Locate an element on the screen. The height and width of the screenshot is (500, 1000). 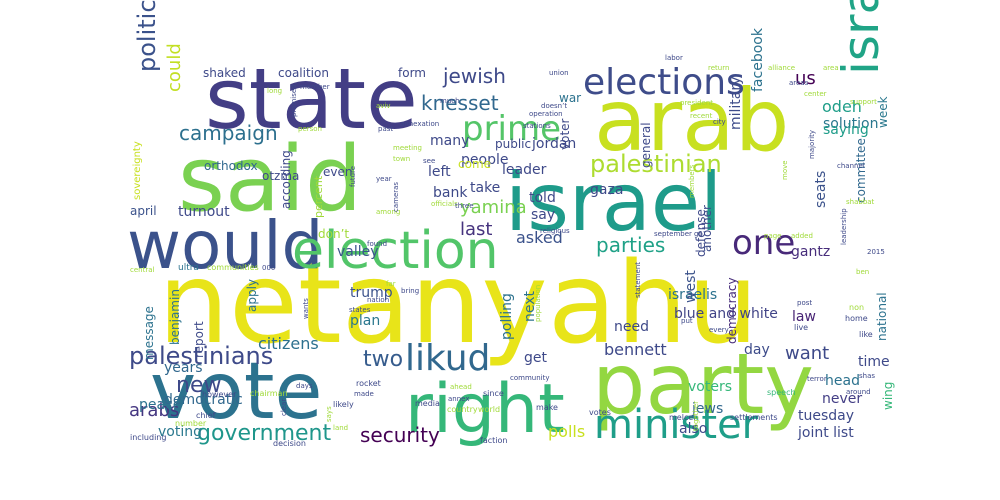
word-plan: plan is located at coordinates (365, 321).